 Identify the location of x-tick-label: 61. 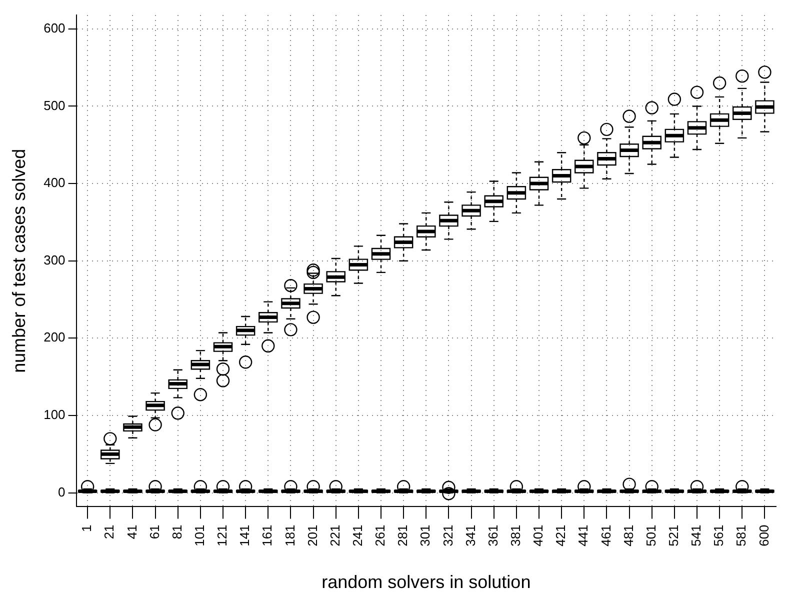
(154, 532).